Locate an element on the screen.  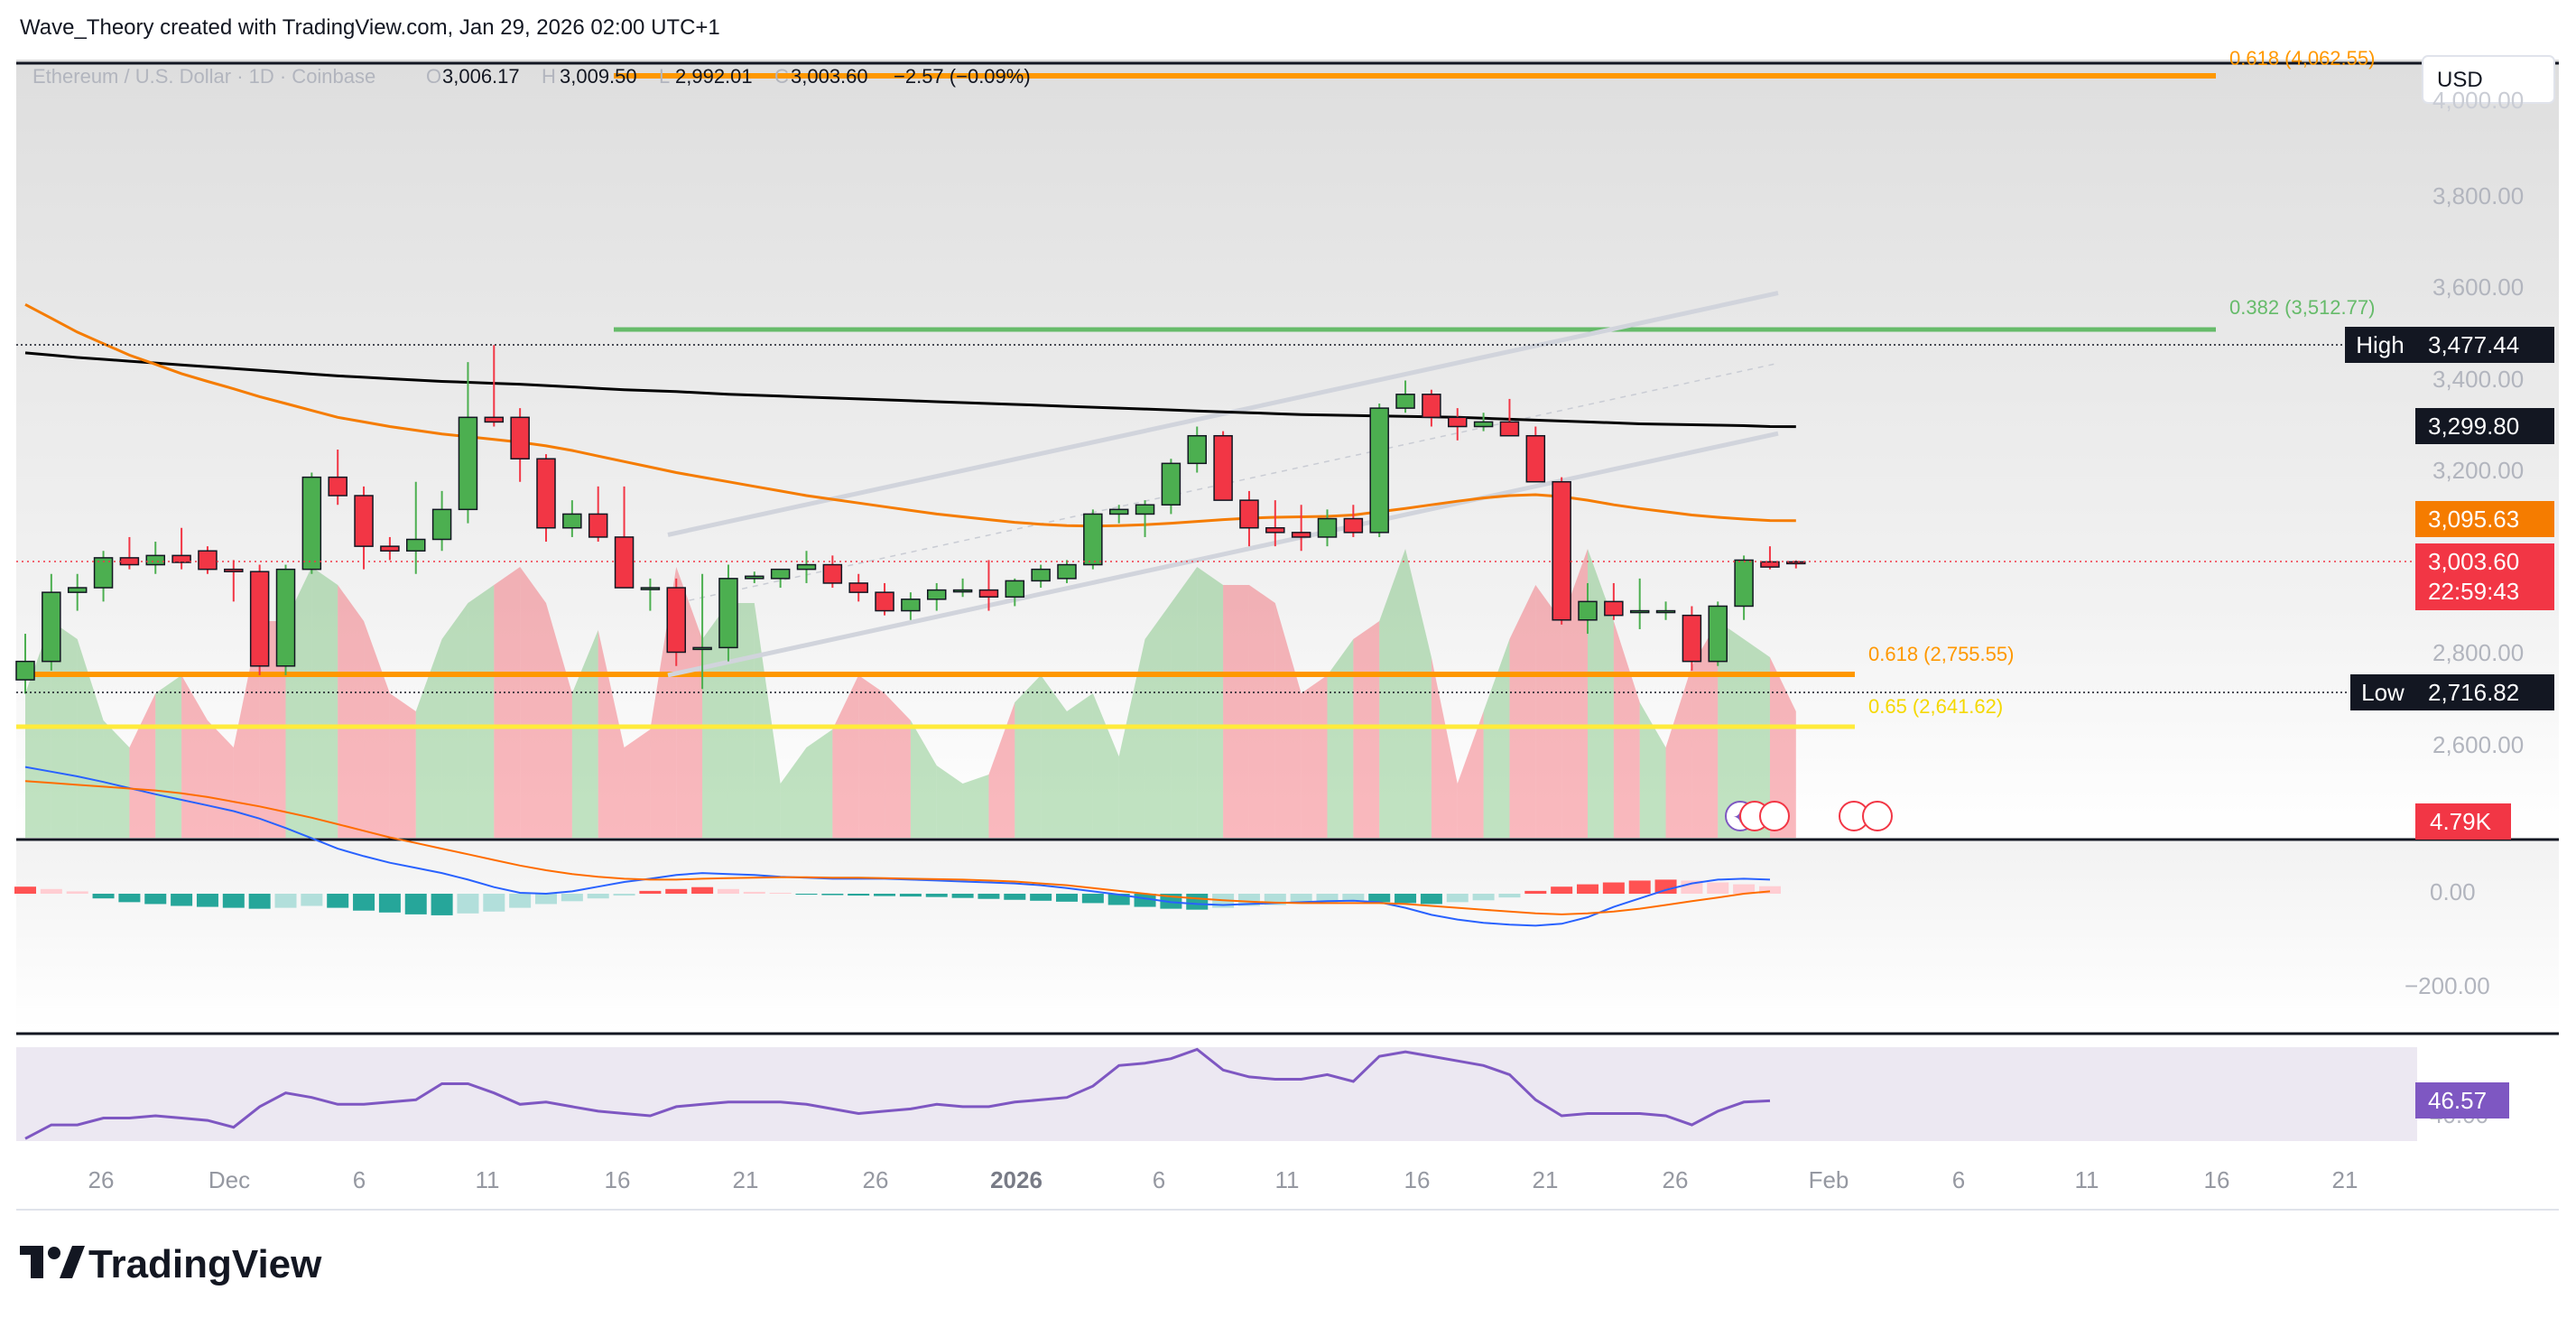
macd-axis-zero: 0.00 is located at coordinates (2453, 892).